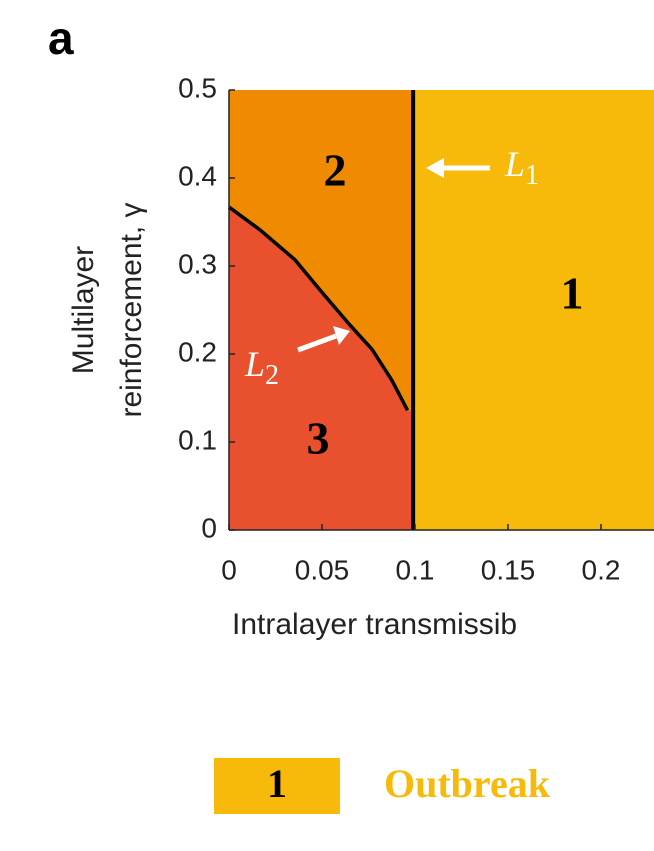 This screenshot has width=654, height=851. Describe the element at coordinates (197, 263) in the screenshot. I see `y-tick-label: 0.3` at that location.